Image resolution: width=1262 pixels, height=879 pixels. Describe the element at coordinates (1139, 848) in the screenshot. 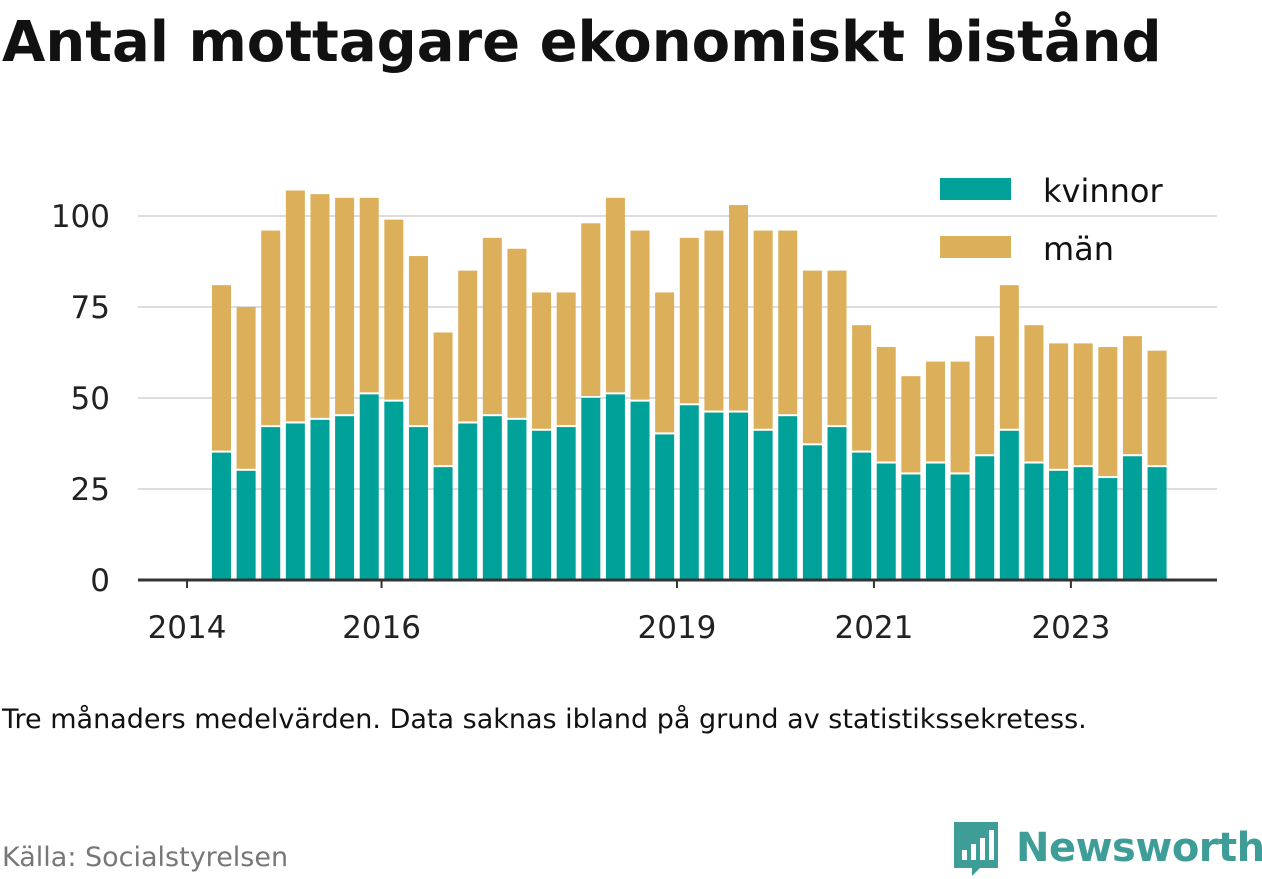

I see `brand-name: Newsworthy` at that location.